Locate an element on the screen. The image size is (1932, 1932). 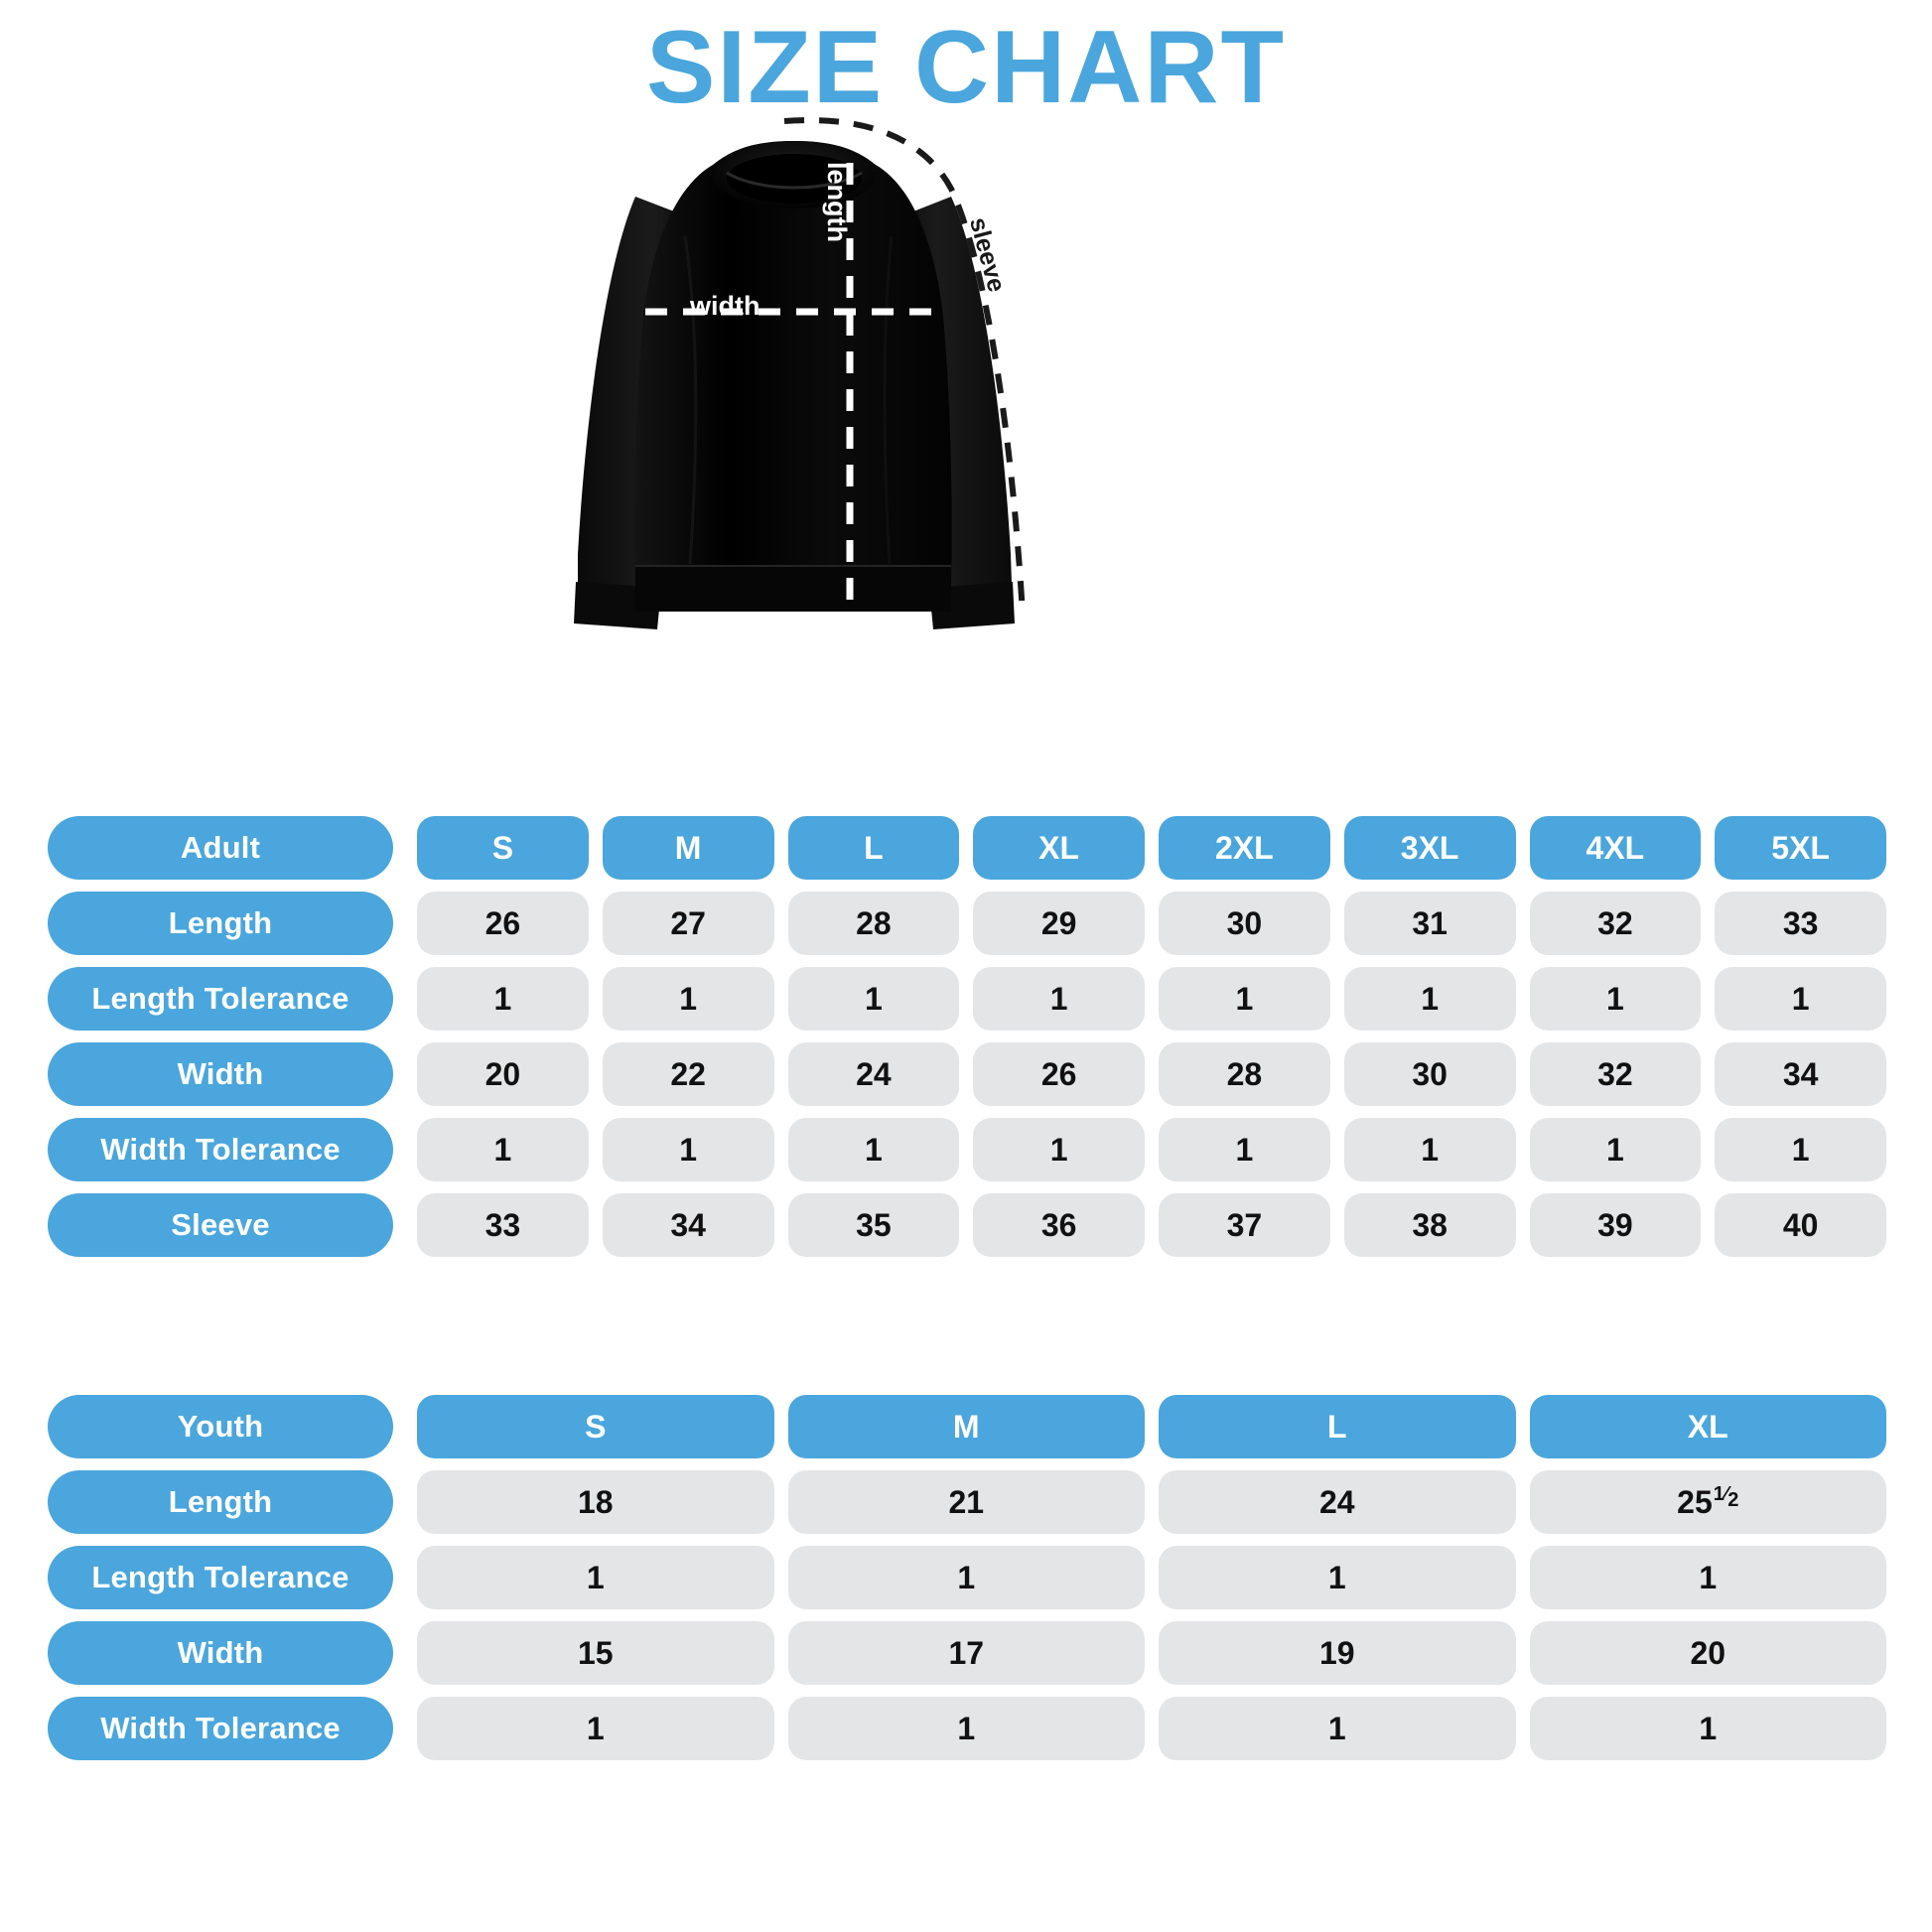
sweatshirt-body is located at coordinates (793, 375).